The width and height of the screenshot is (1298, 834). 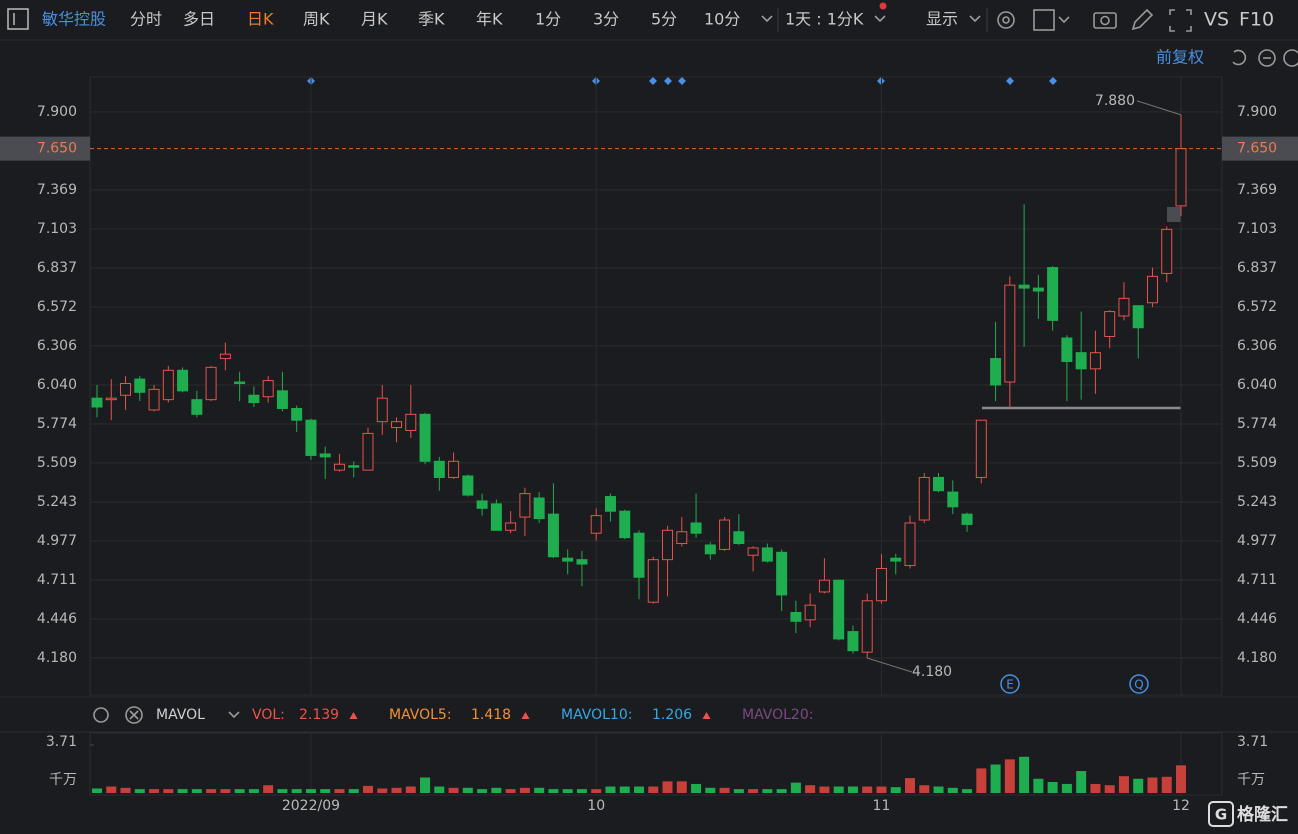 I want to click on display-menu: 显示, so click(x=942, y=19).